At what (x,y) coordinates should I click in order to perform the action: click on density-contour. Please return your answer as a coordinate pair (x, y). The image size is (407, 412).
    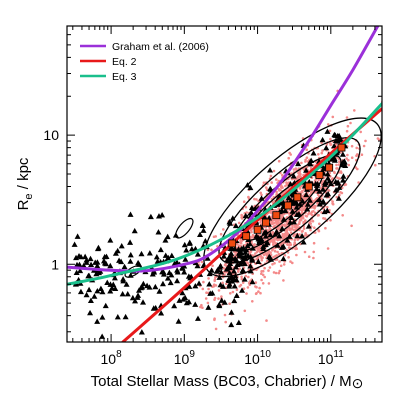
    Looking at the image, I should click on (133, 271).